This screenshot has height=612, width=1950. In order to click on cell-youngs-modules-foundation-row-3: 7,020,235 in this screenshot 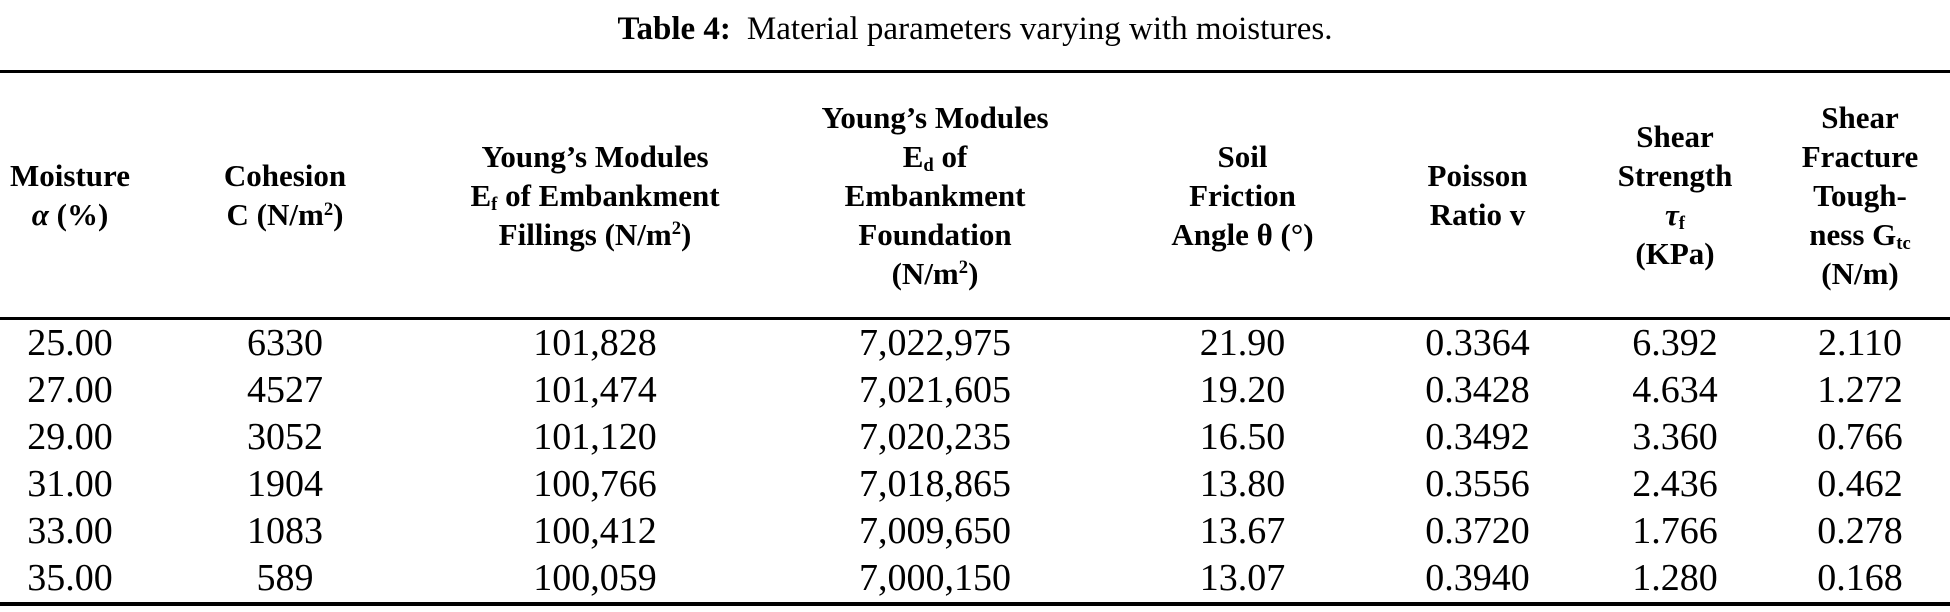, I will do `click(935, 437)`.